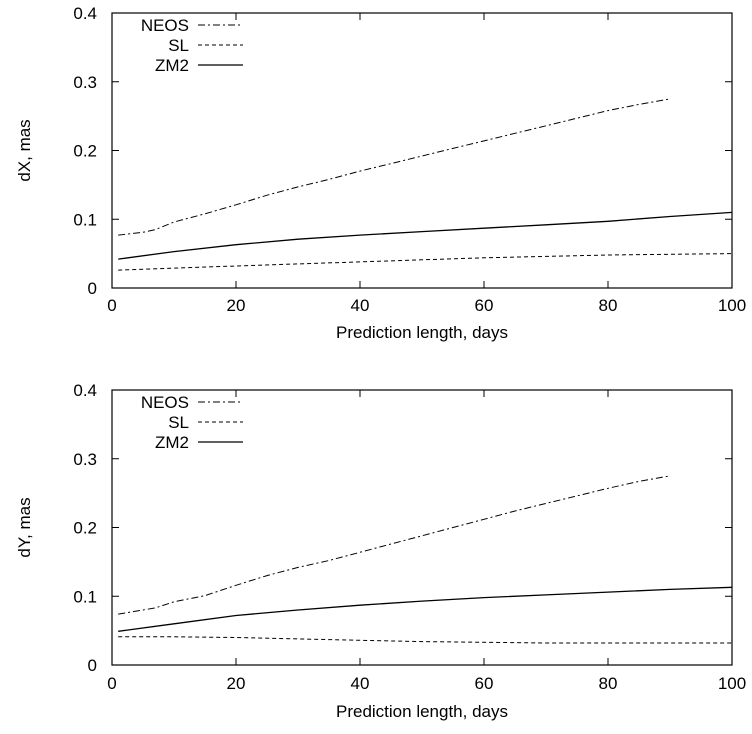  What do you see at coordinates (92, 288) in the screenshot?
I see `chart-1-y-tick-label: 0` at bounding box center [92, 288].